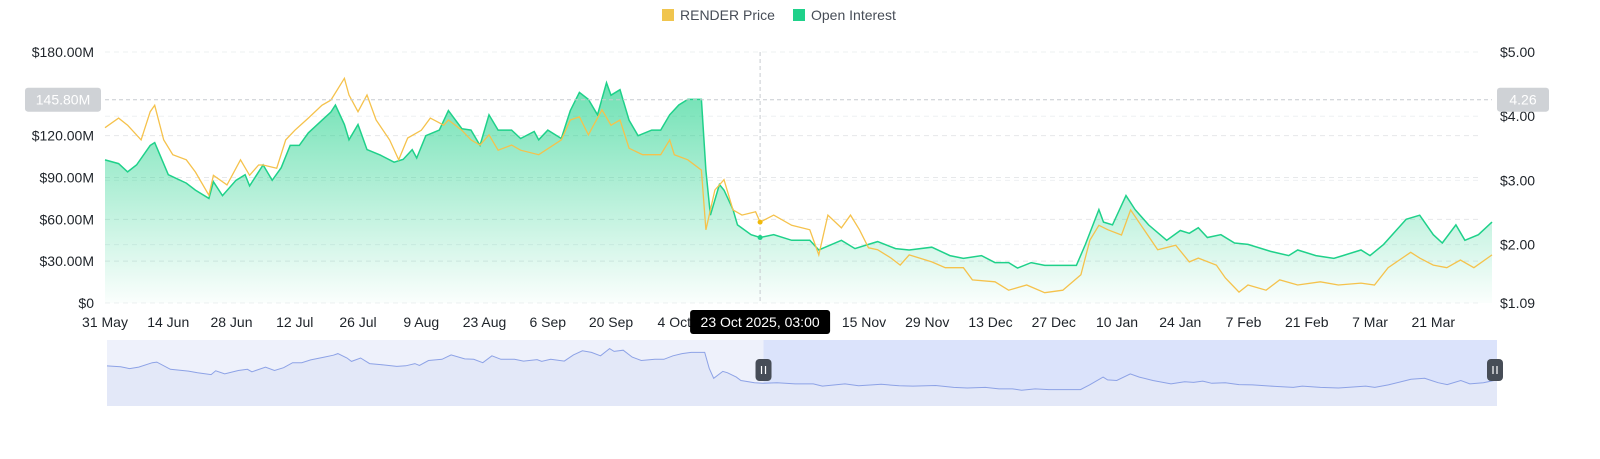 This screenshot has height=459, width=1600. Describe the element at coordinates (105, 322) in the screenshot. I see `x-tick-label: 31 May` at that location.